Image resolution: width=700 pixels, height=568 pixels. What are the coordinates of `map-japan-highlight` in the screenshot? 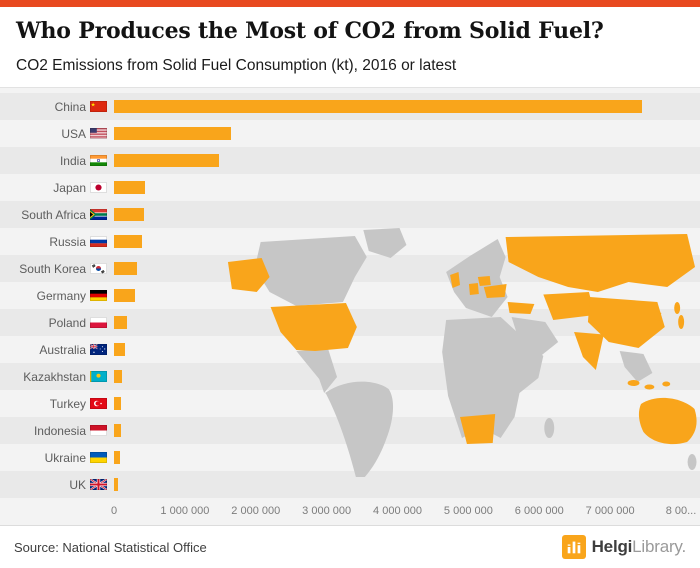 It's located at (677, 308).